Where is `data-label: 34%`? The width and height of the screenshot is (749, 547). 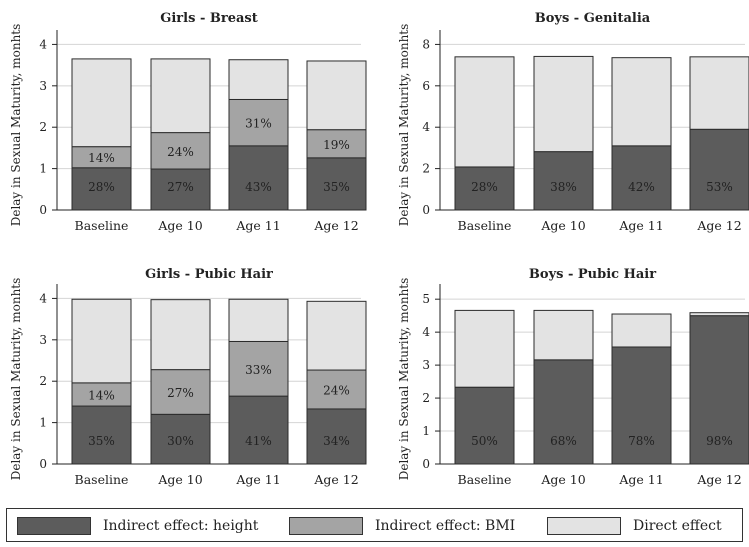
data-label: 34% is located at coordinates (336, 441).